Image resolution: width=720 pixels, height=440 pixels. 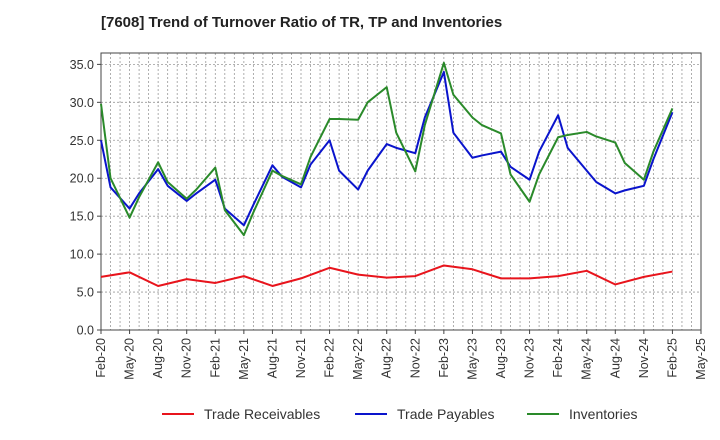 What do you see at coordinates (387, 358) in the screenshot?
I see `x-tick-label: Aug-22` at bounding box center [387, 358].